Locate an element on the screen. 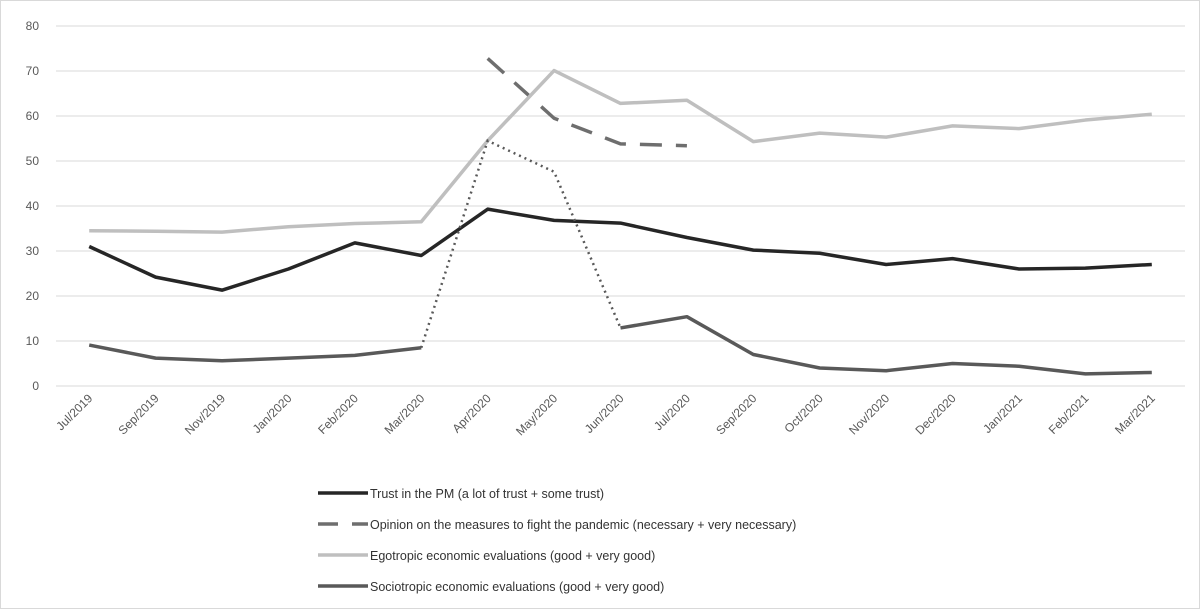 Image resolution: width=1200 pixels, height=613 pixels. x-tick-label: Nov/2019 is located at coordinates (205, 414).